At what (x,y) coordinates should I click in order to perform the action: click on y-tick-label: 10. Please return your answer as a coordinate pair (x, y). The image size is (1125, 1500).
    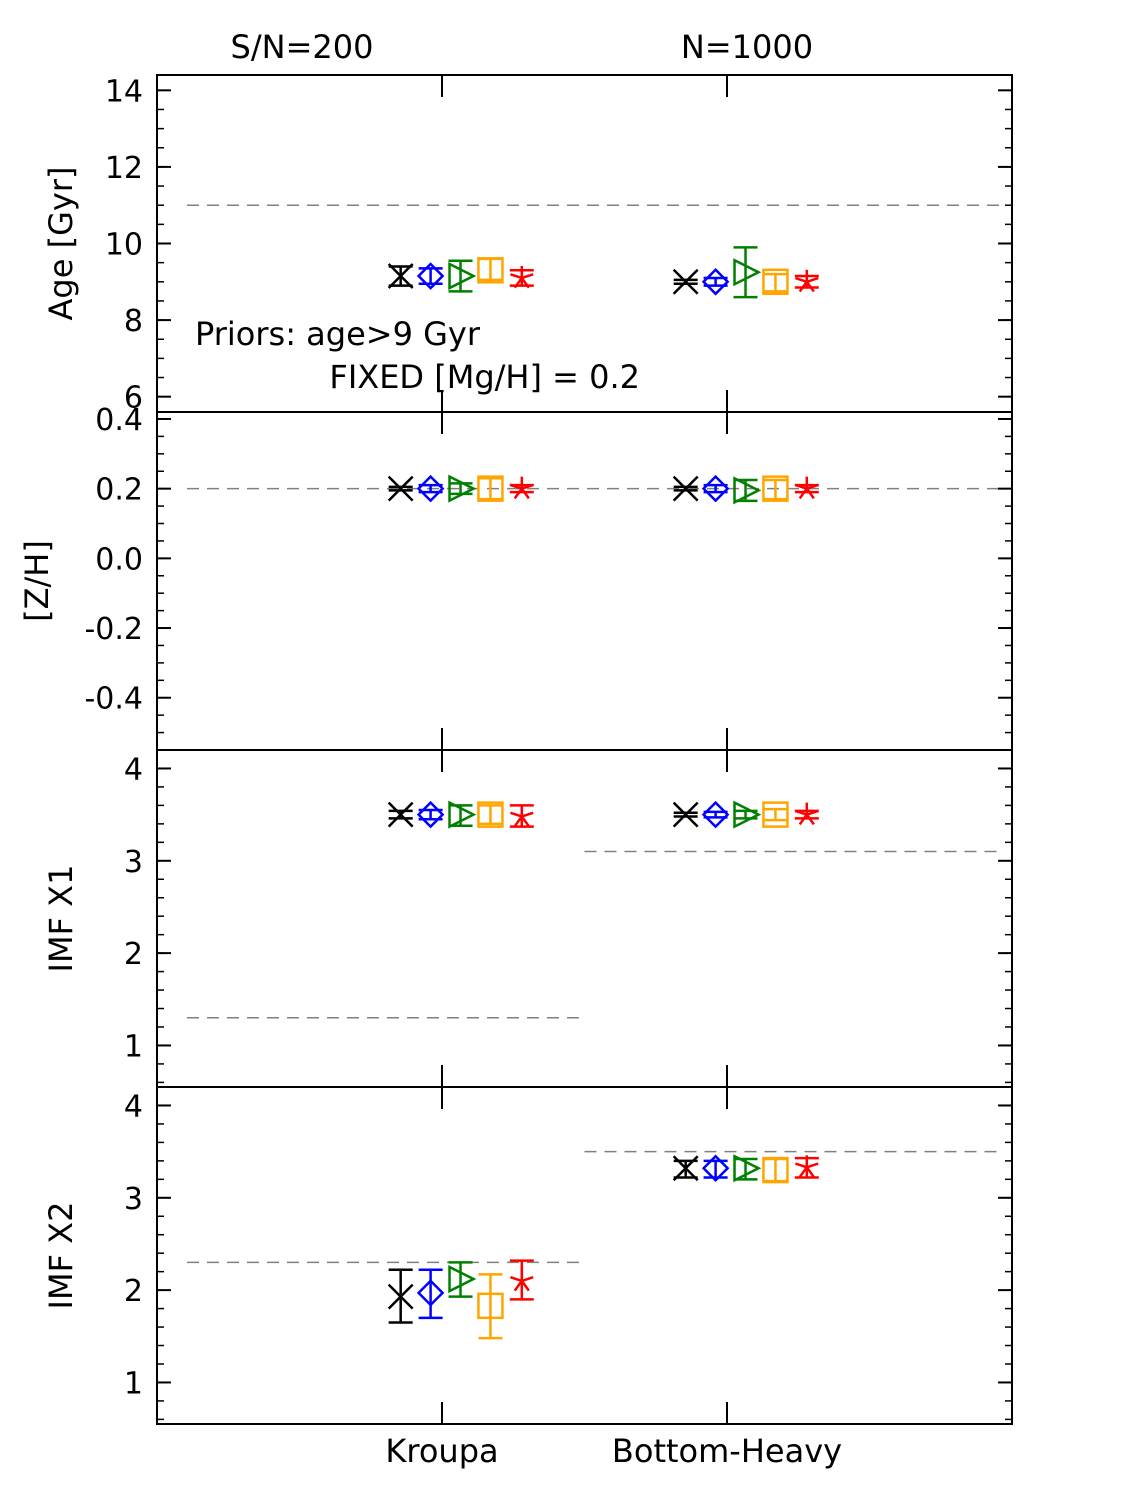
    Looking at the image, I should click on (124, 245).